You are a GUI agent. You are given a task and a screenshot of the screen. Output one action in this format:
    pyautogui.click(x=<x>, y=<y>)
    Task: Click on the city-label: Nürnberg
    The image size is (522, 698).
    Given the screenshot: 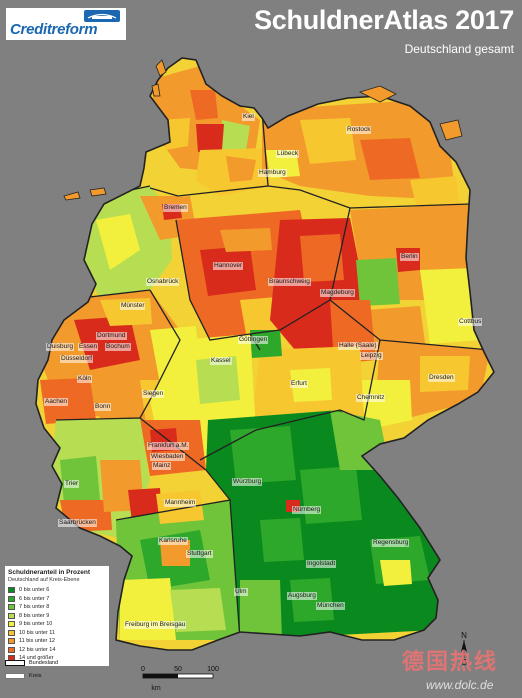 What is the action you would take?
    pyautogui.click(x=307, y=510)
    